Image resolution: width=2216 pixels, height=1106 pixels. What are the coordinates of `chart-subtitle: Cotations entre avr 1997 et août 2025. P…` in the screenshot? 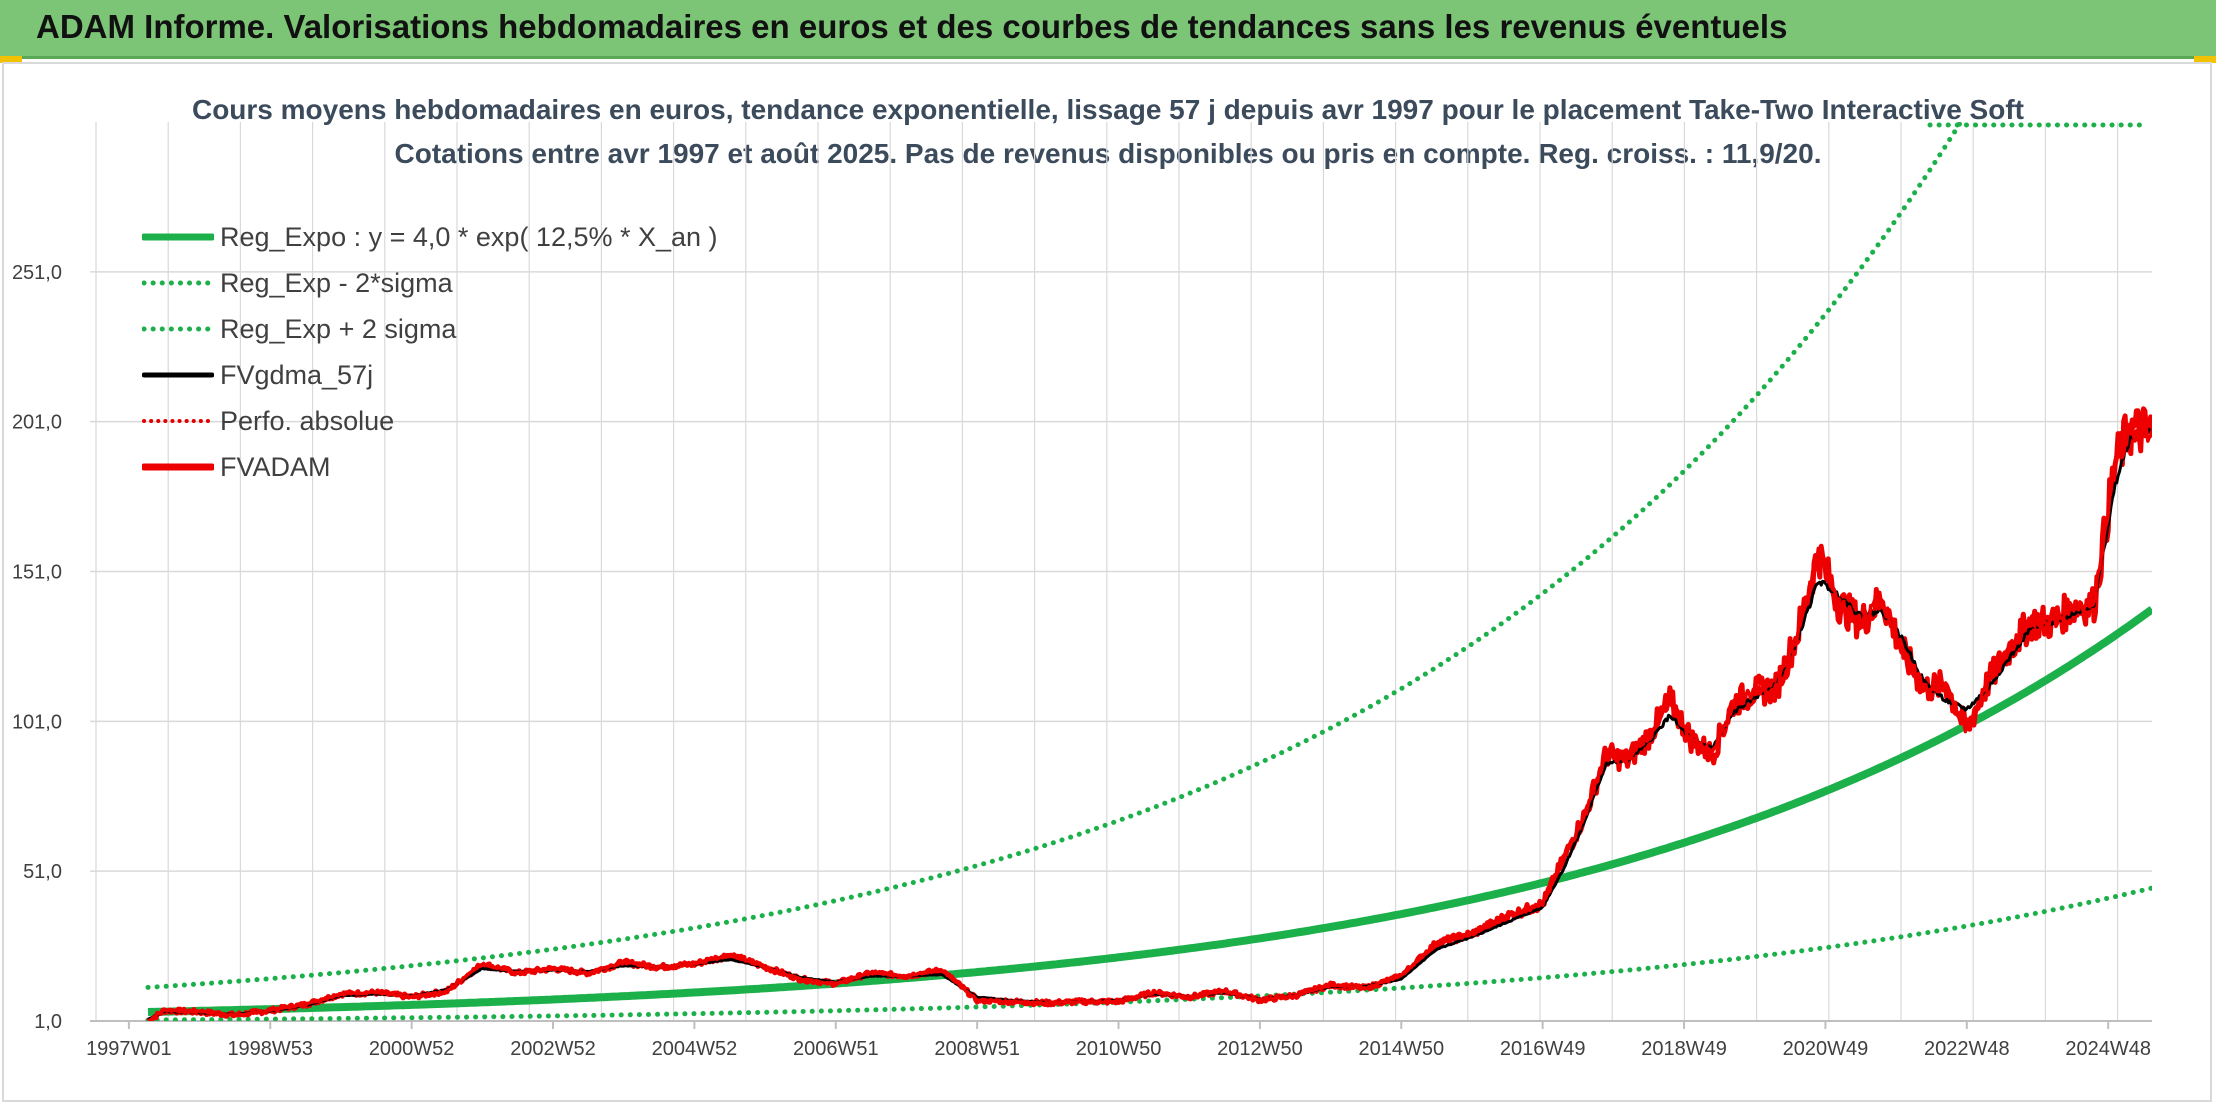 It's located at (1108, 153).